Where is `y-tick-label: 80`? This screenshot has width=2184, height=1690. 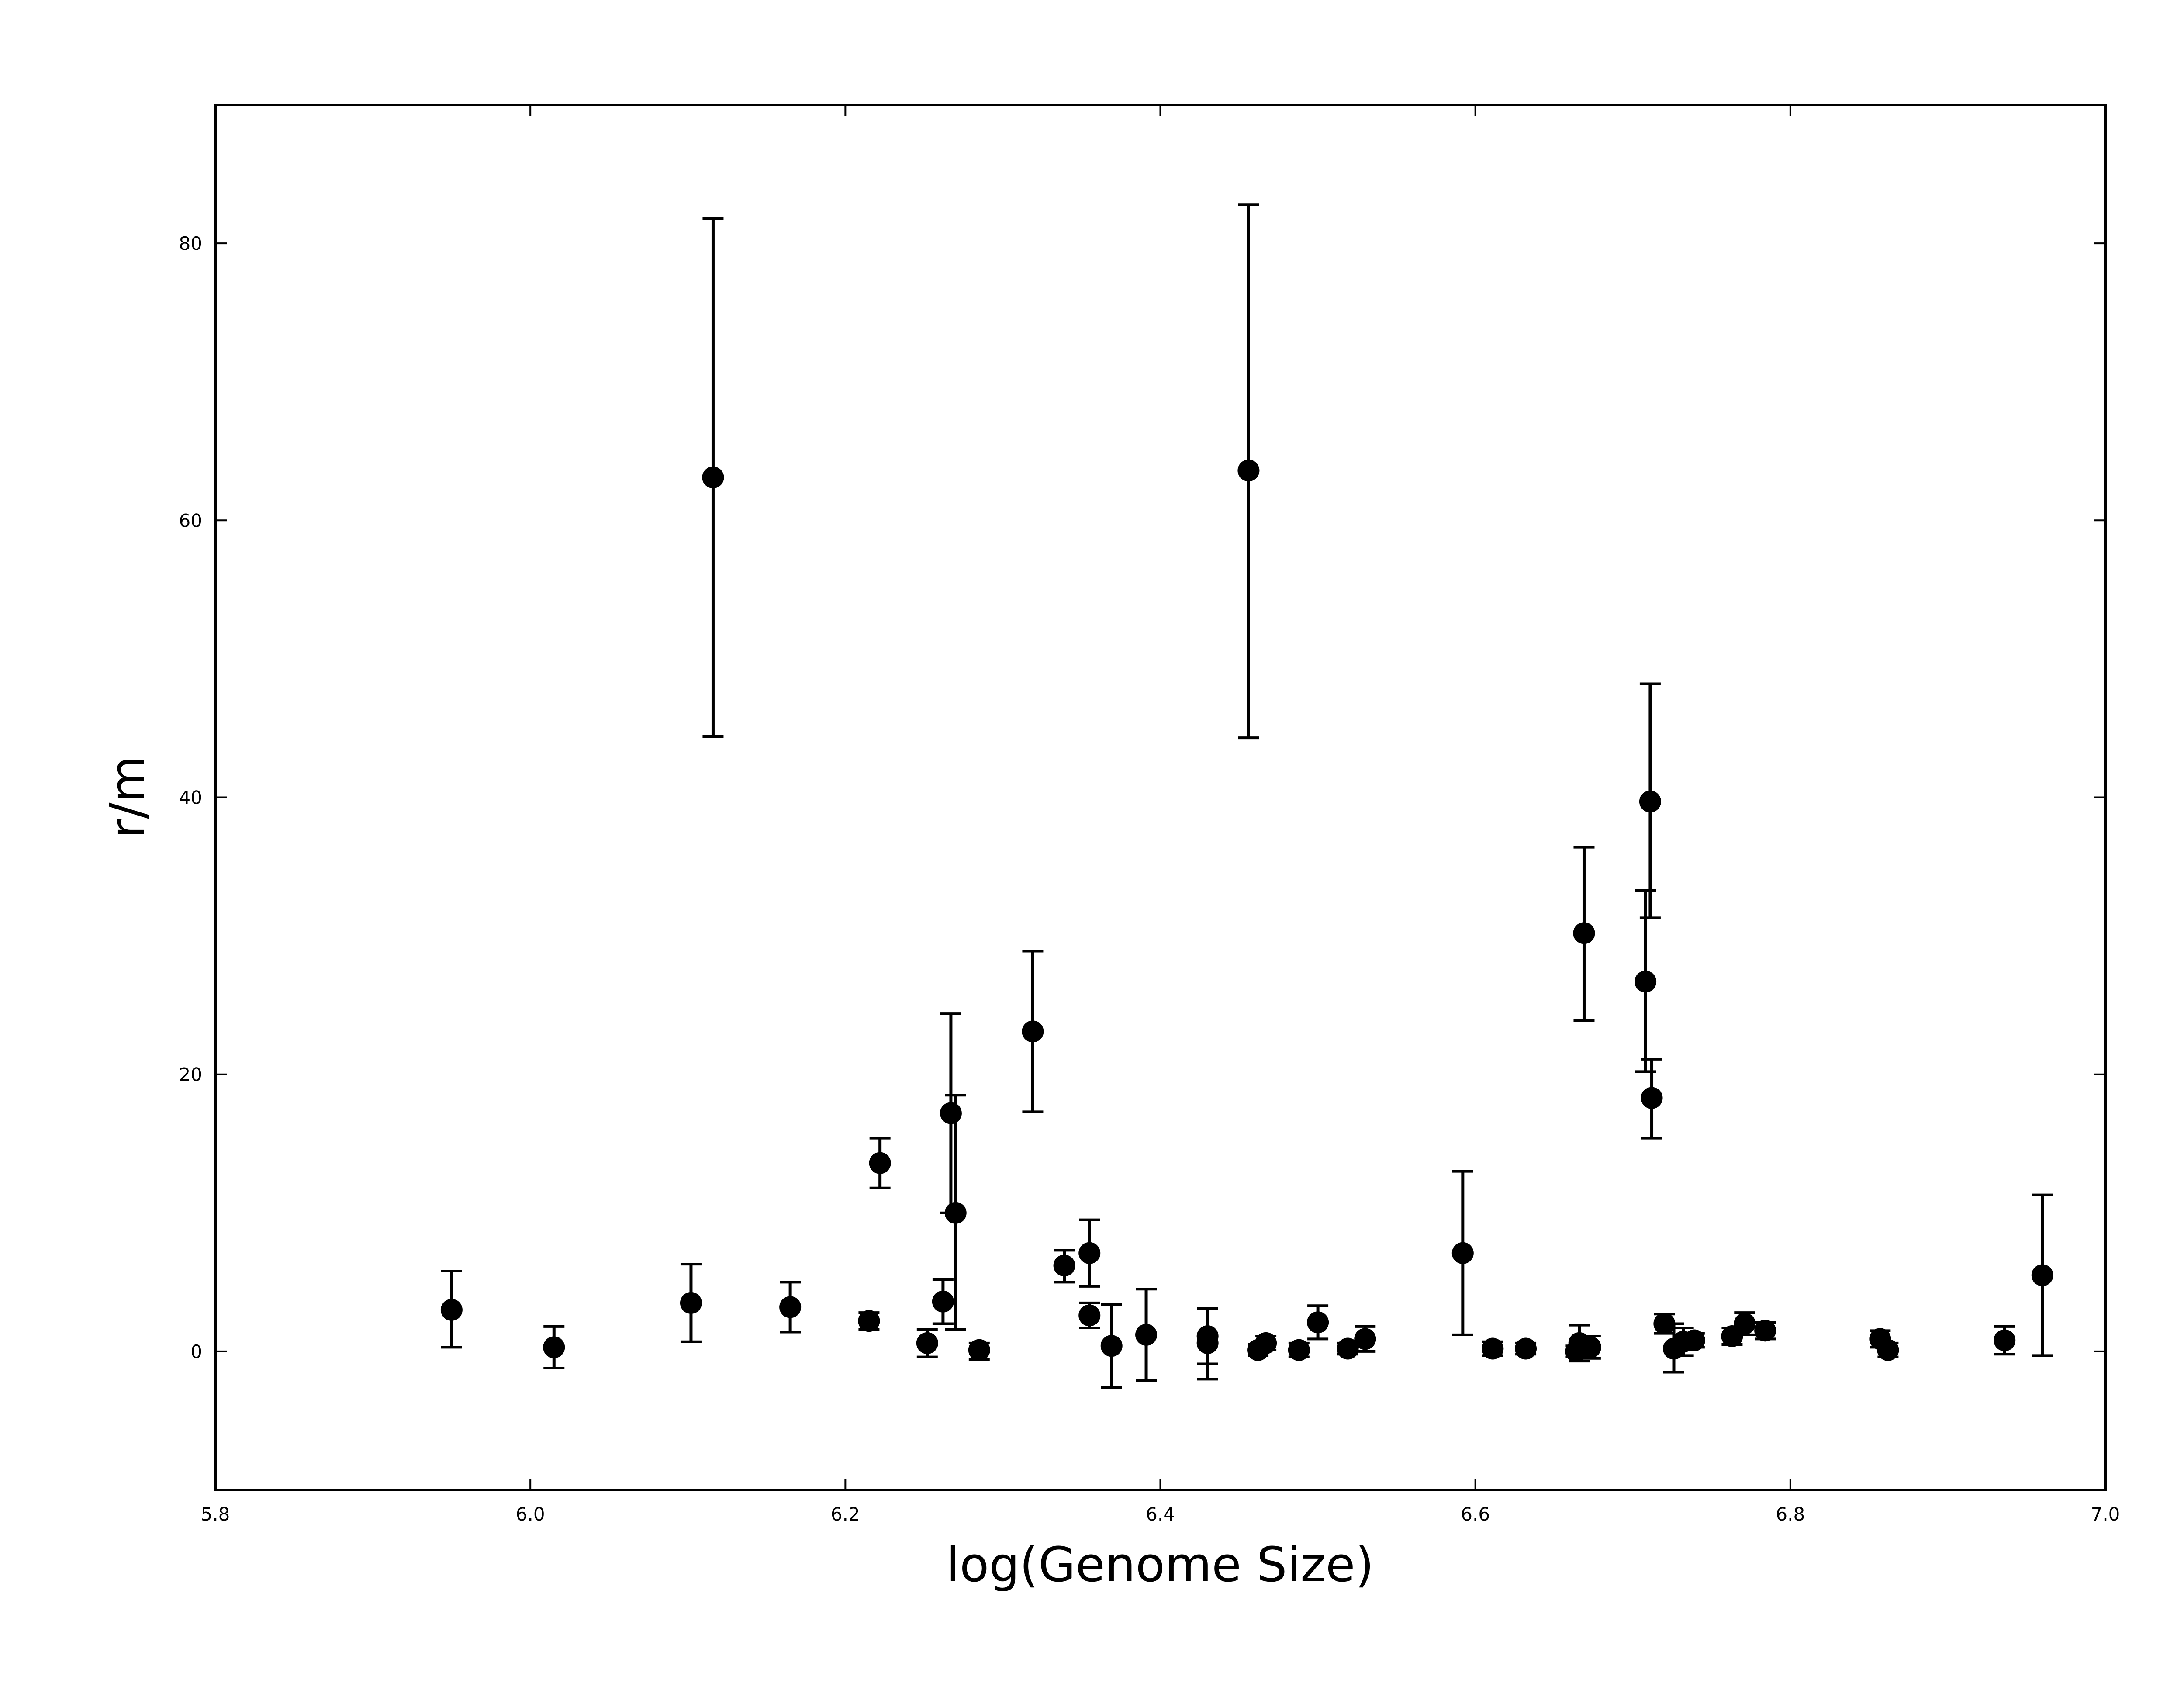
y-tick-label: 80 is located at coordinates (190, 244).